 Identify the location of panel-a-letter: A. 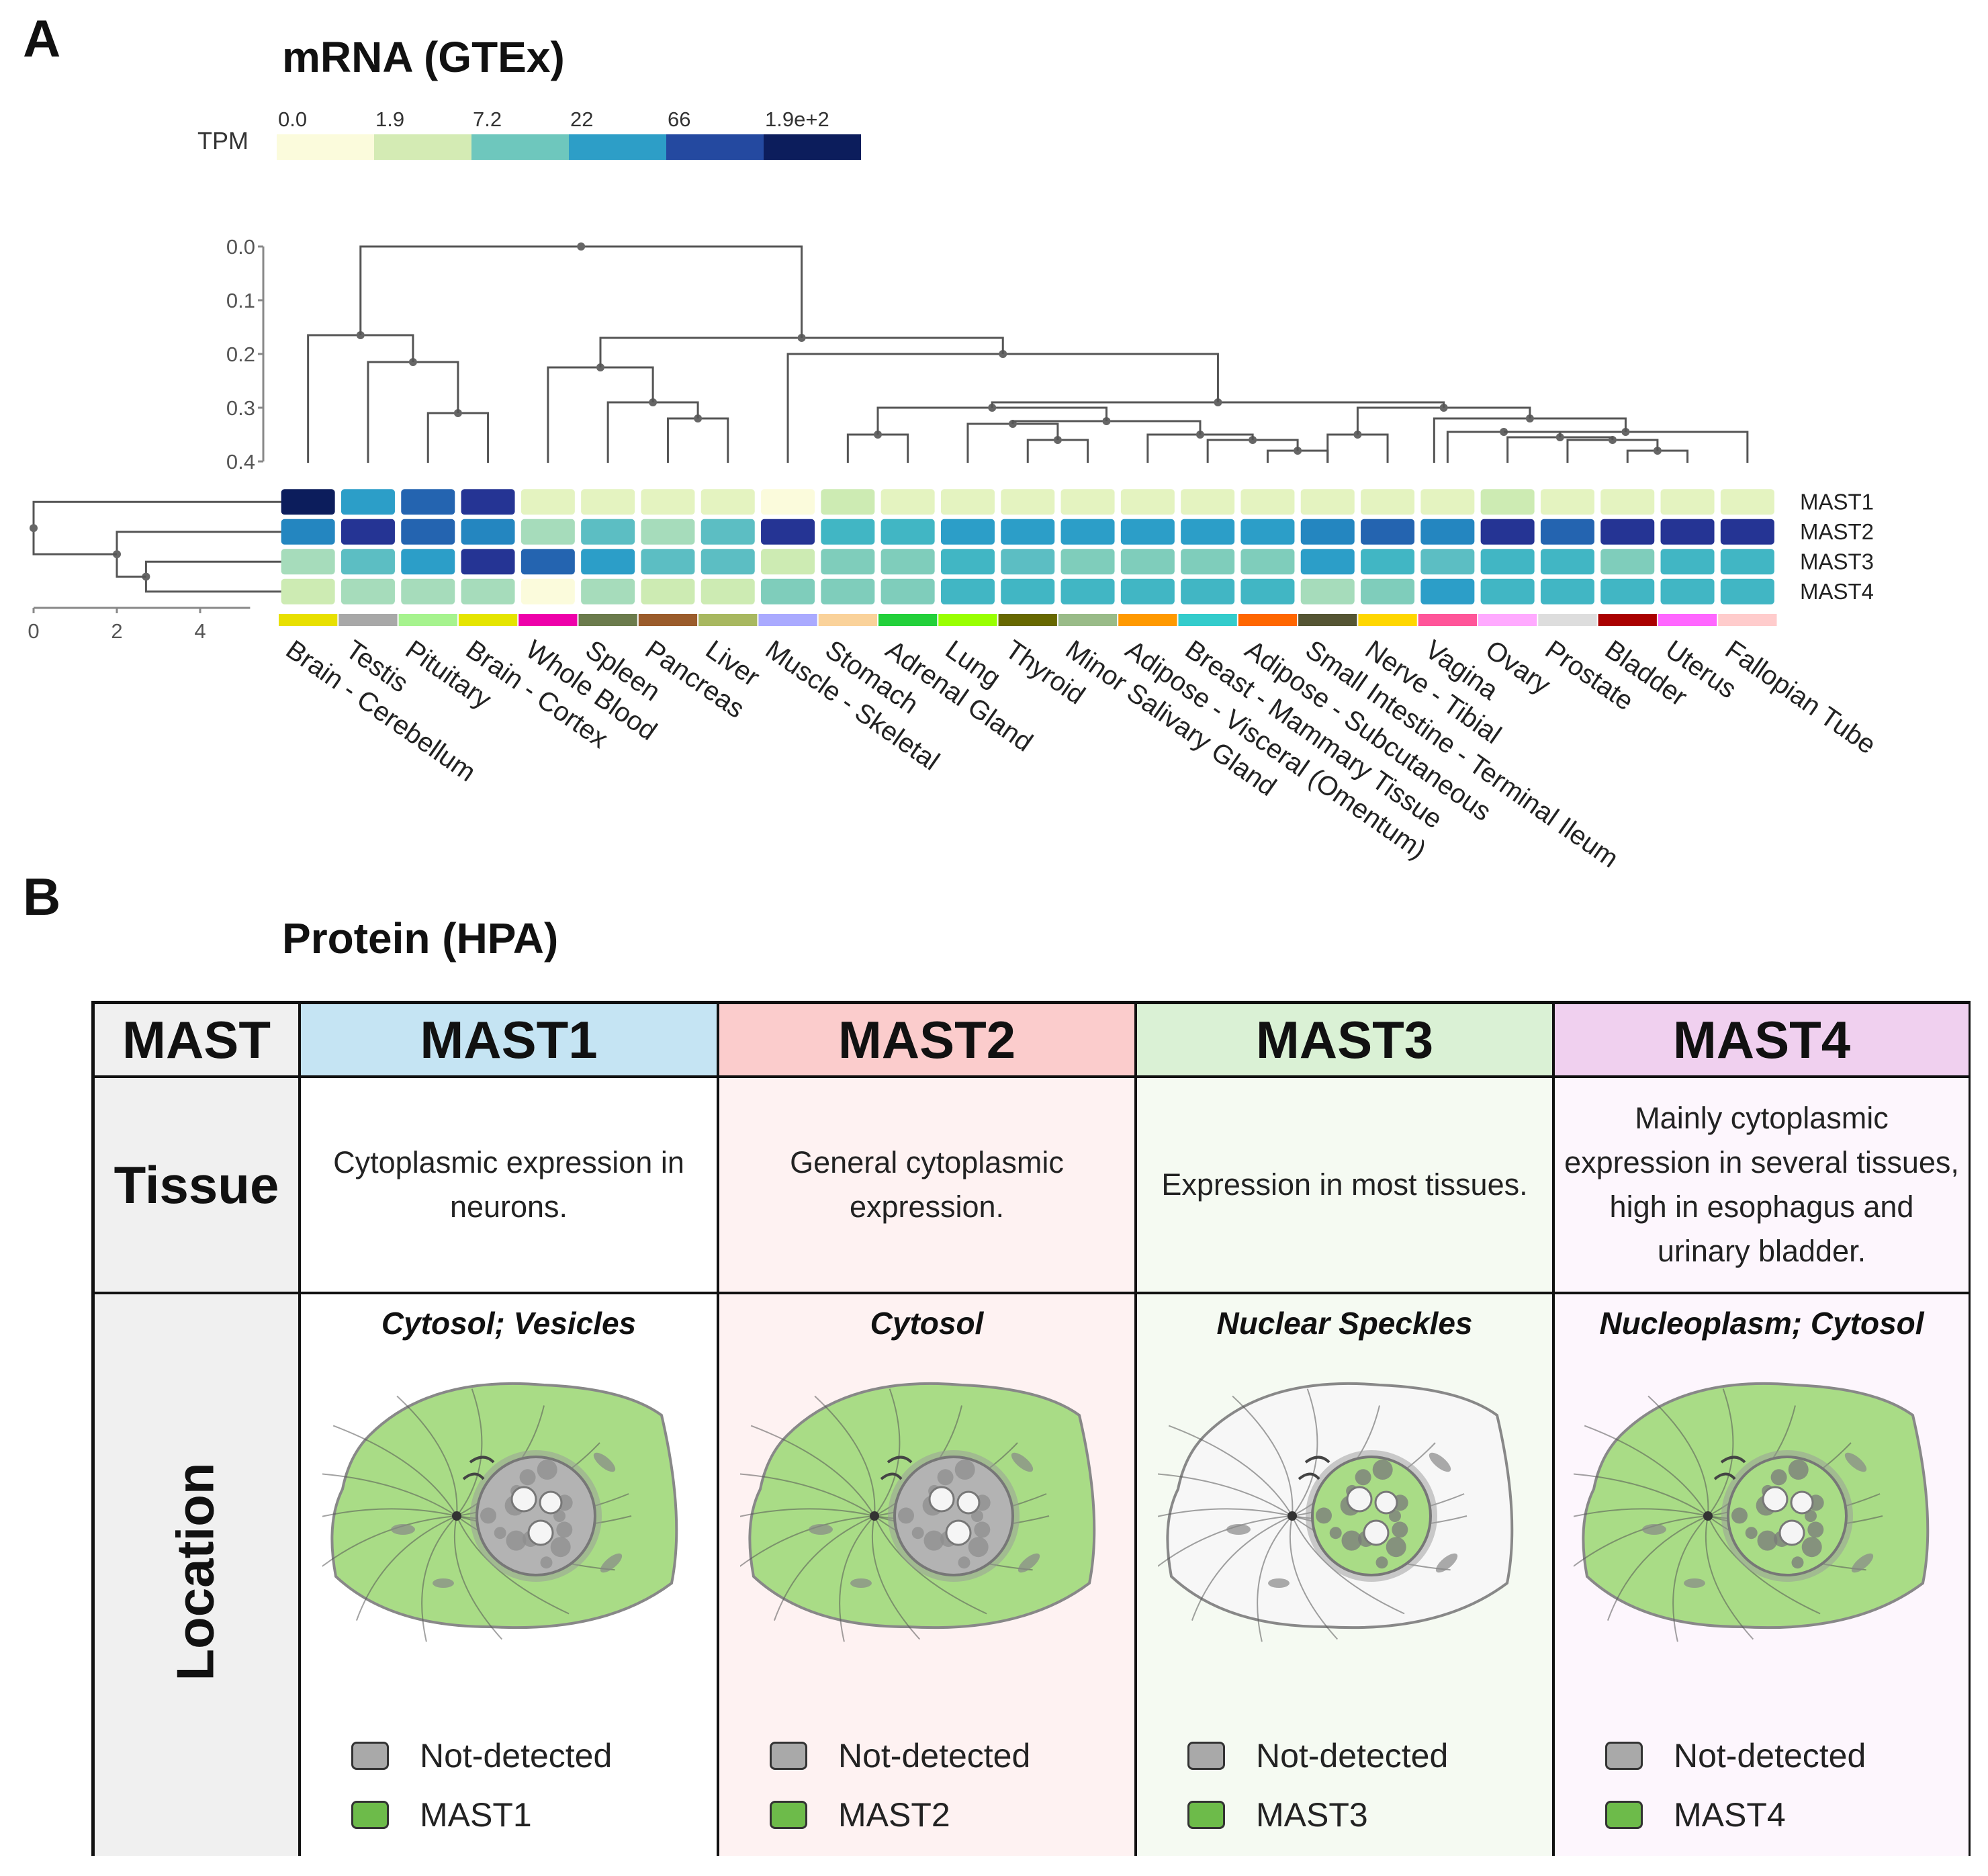
(42, 38).